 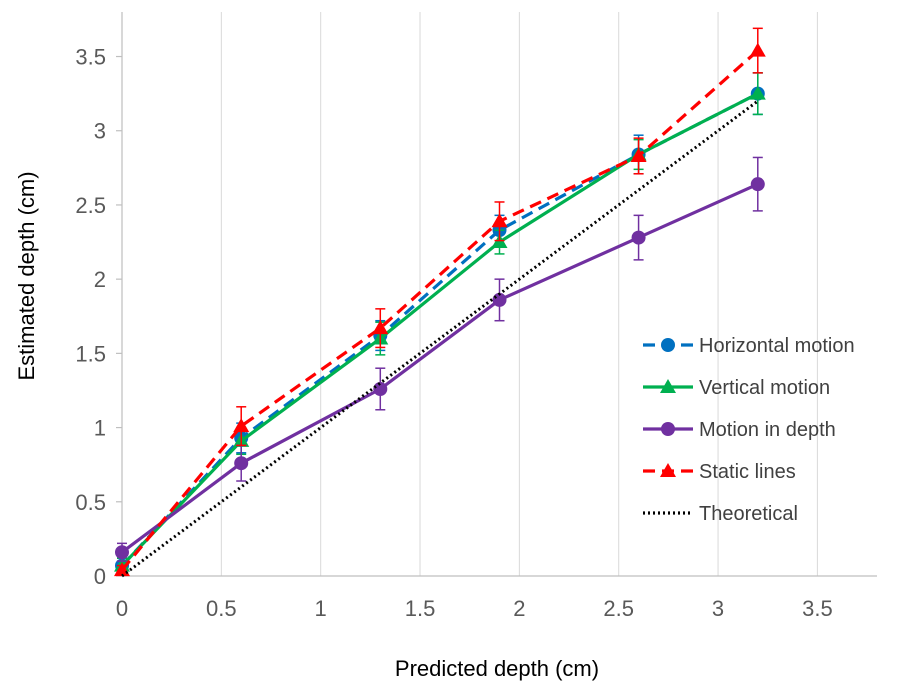 What do you see at coordinates (497, 668) in the screenshot?
I see `x-axis-title: Predicted depth (cm)` at bounding box center [497, 668].